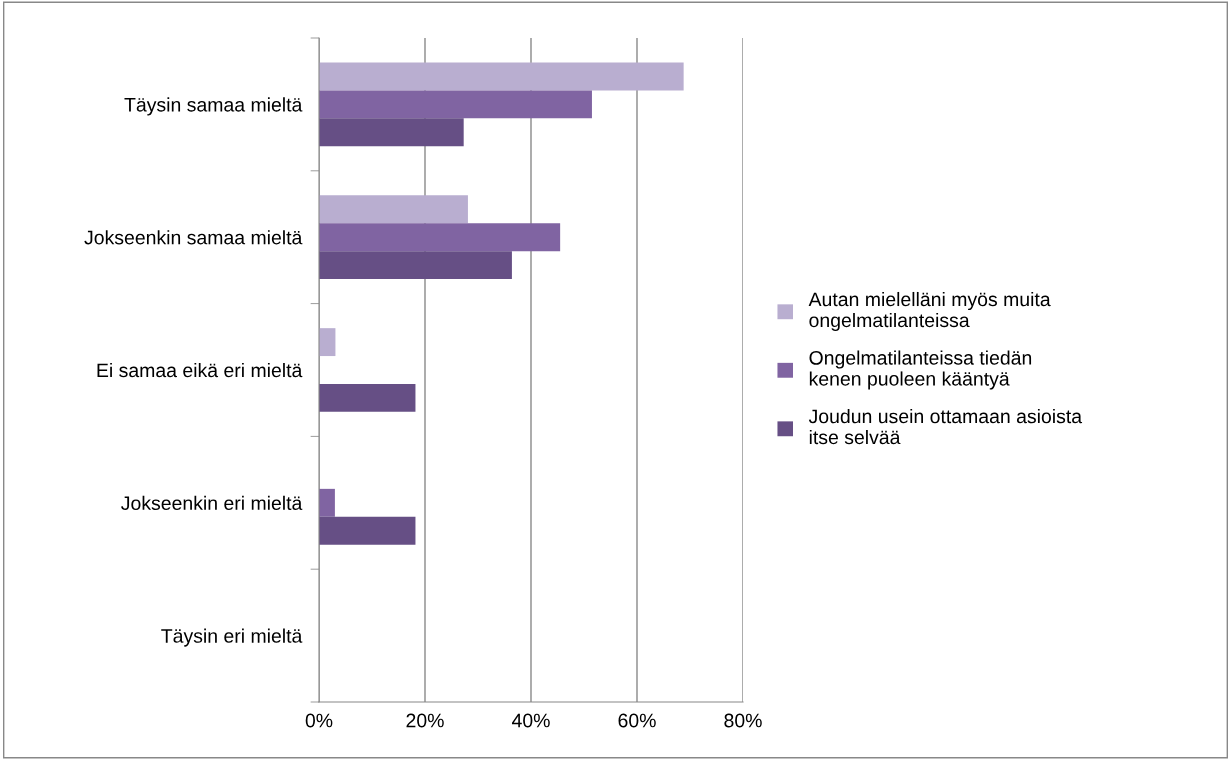  Describe the element at coordinates (920, 370) in the screenshot. I see `legend-label: Ongelmatilanteissa tiedän kenen puoleen kääntyä` at that location.